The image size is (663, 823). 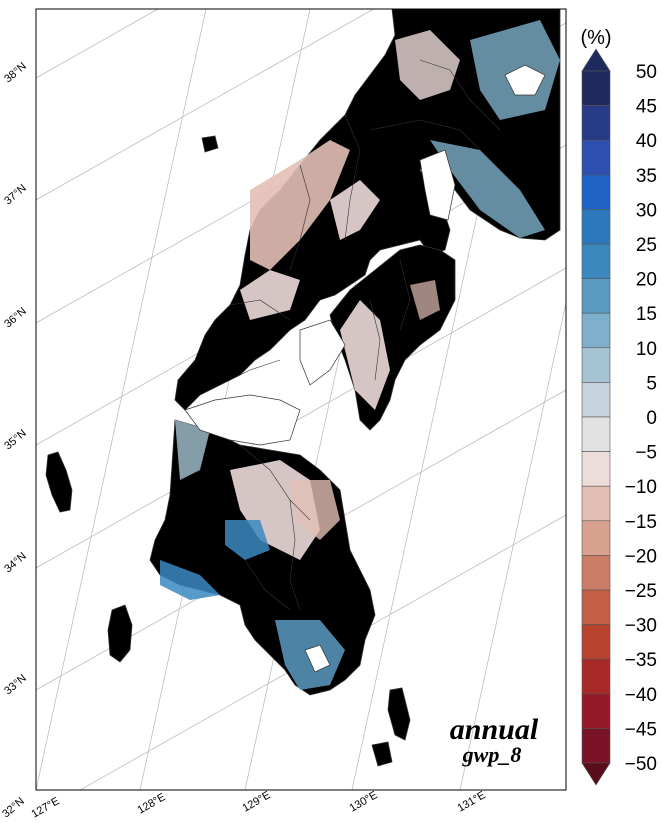 I want to click on colorbar-tick-label: −35, so click(x=641, y=660).